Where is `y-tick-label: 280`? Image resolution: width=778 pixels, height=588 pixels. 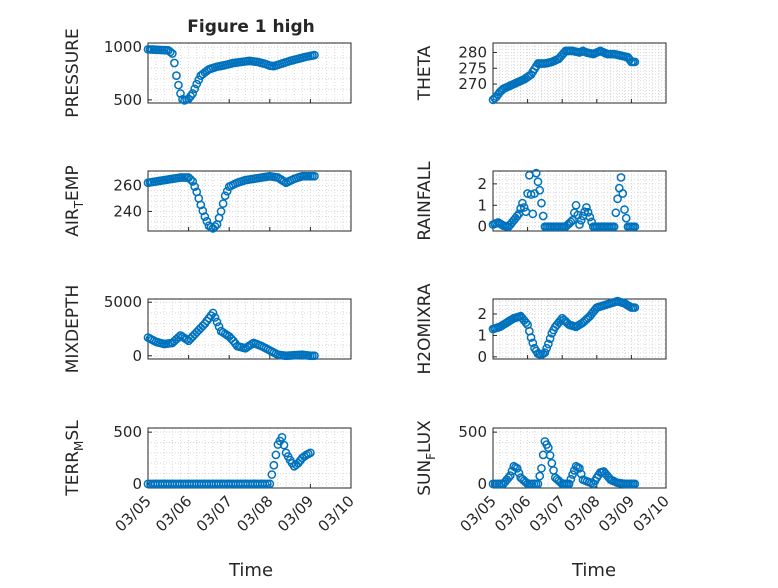
y-tick-label: 280 is located at coordinates (472, 52).